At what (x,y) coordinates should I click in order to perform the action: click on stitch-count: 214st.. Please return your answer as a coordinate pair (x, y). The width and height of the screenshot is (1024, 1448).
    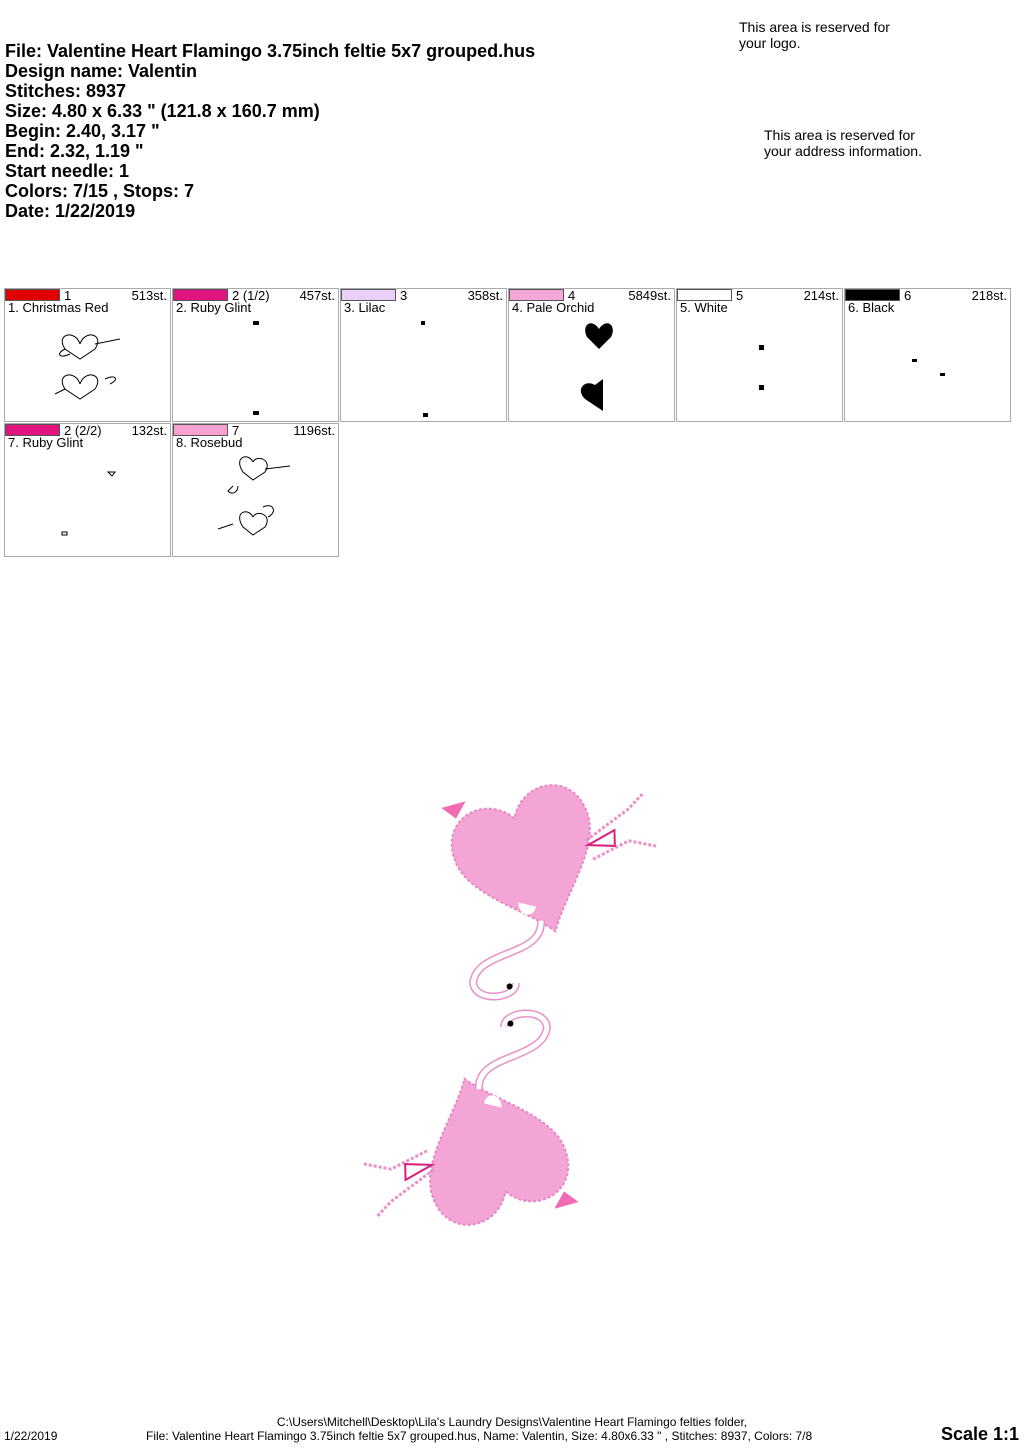
    Looking at the image, I should click on (821, 295).